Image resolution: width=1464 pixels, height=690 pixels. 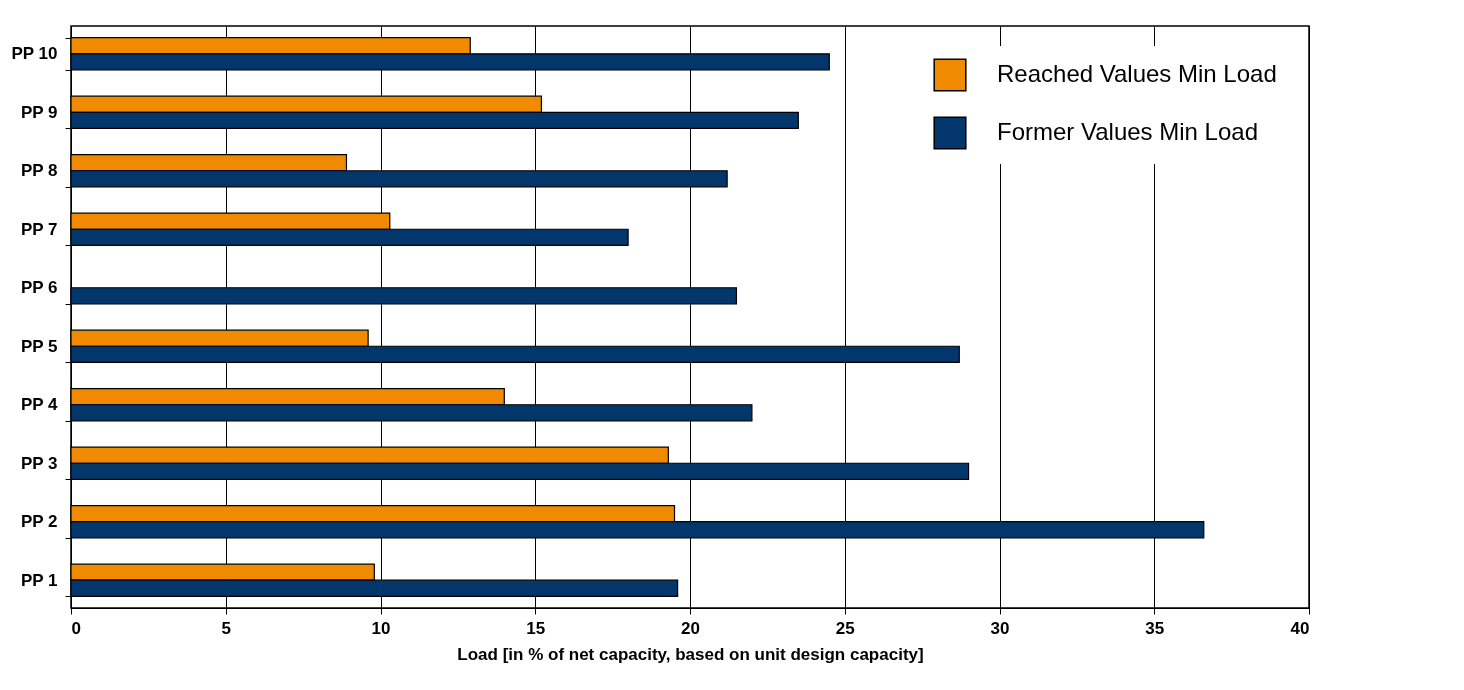 What do you see at coordinates (39, 463) in the screenshot?
I see `y-tick-label: PP 3` at bounding box center [39, 463].